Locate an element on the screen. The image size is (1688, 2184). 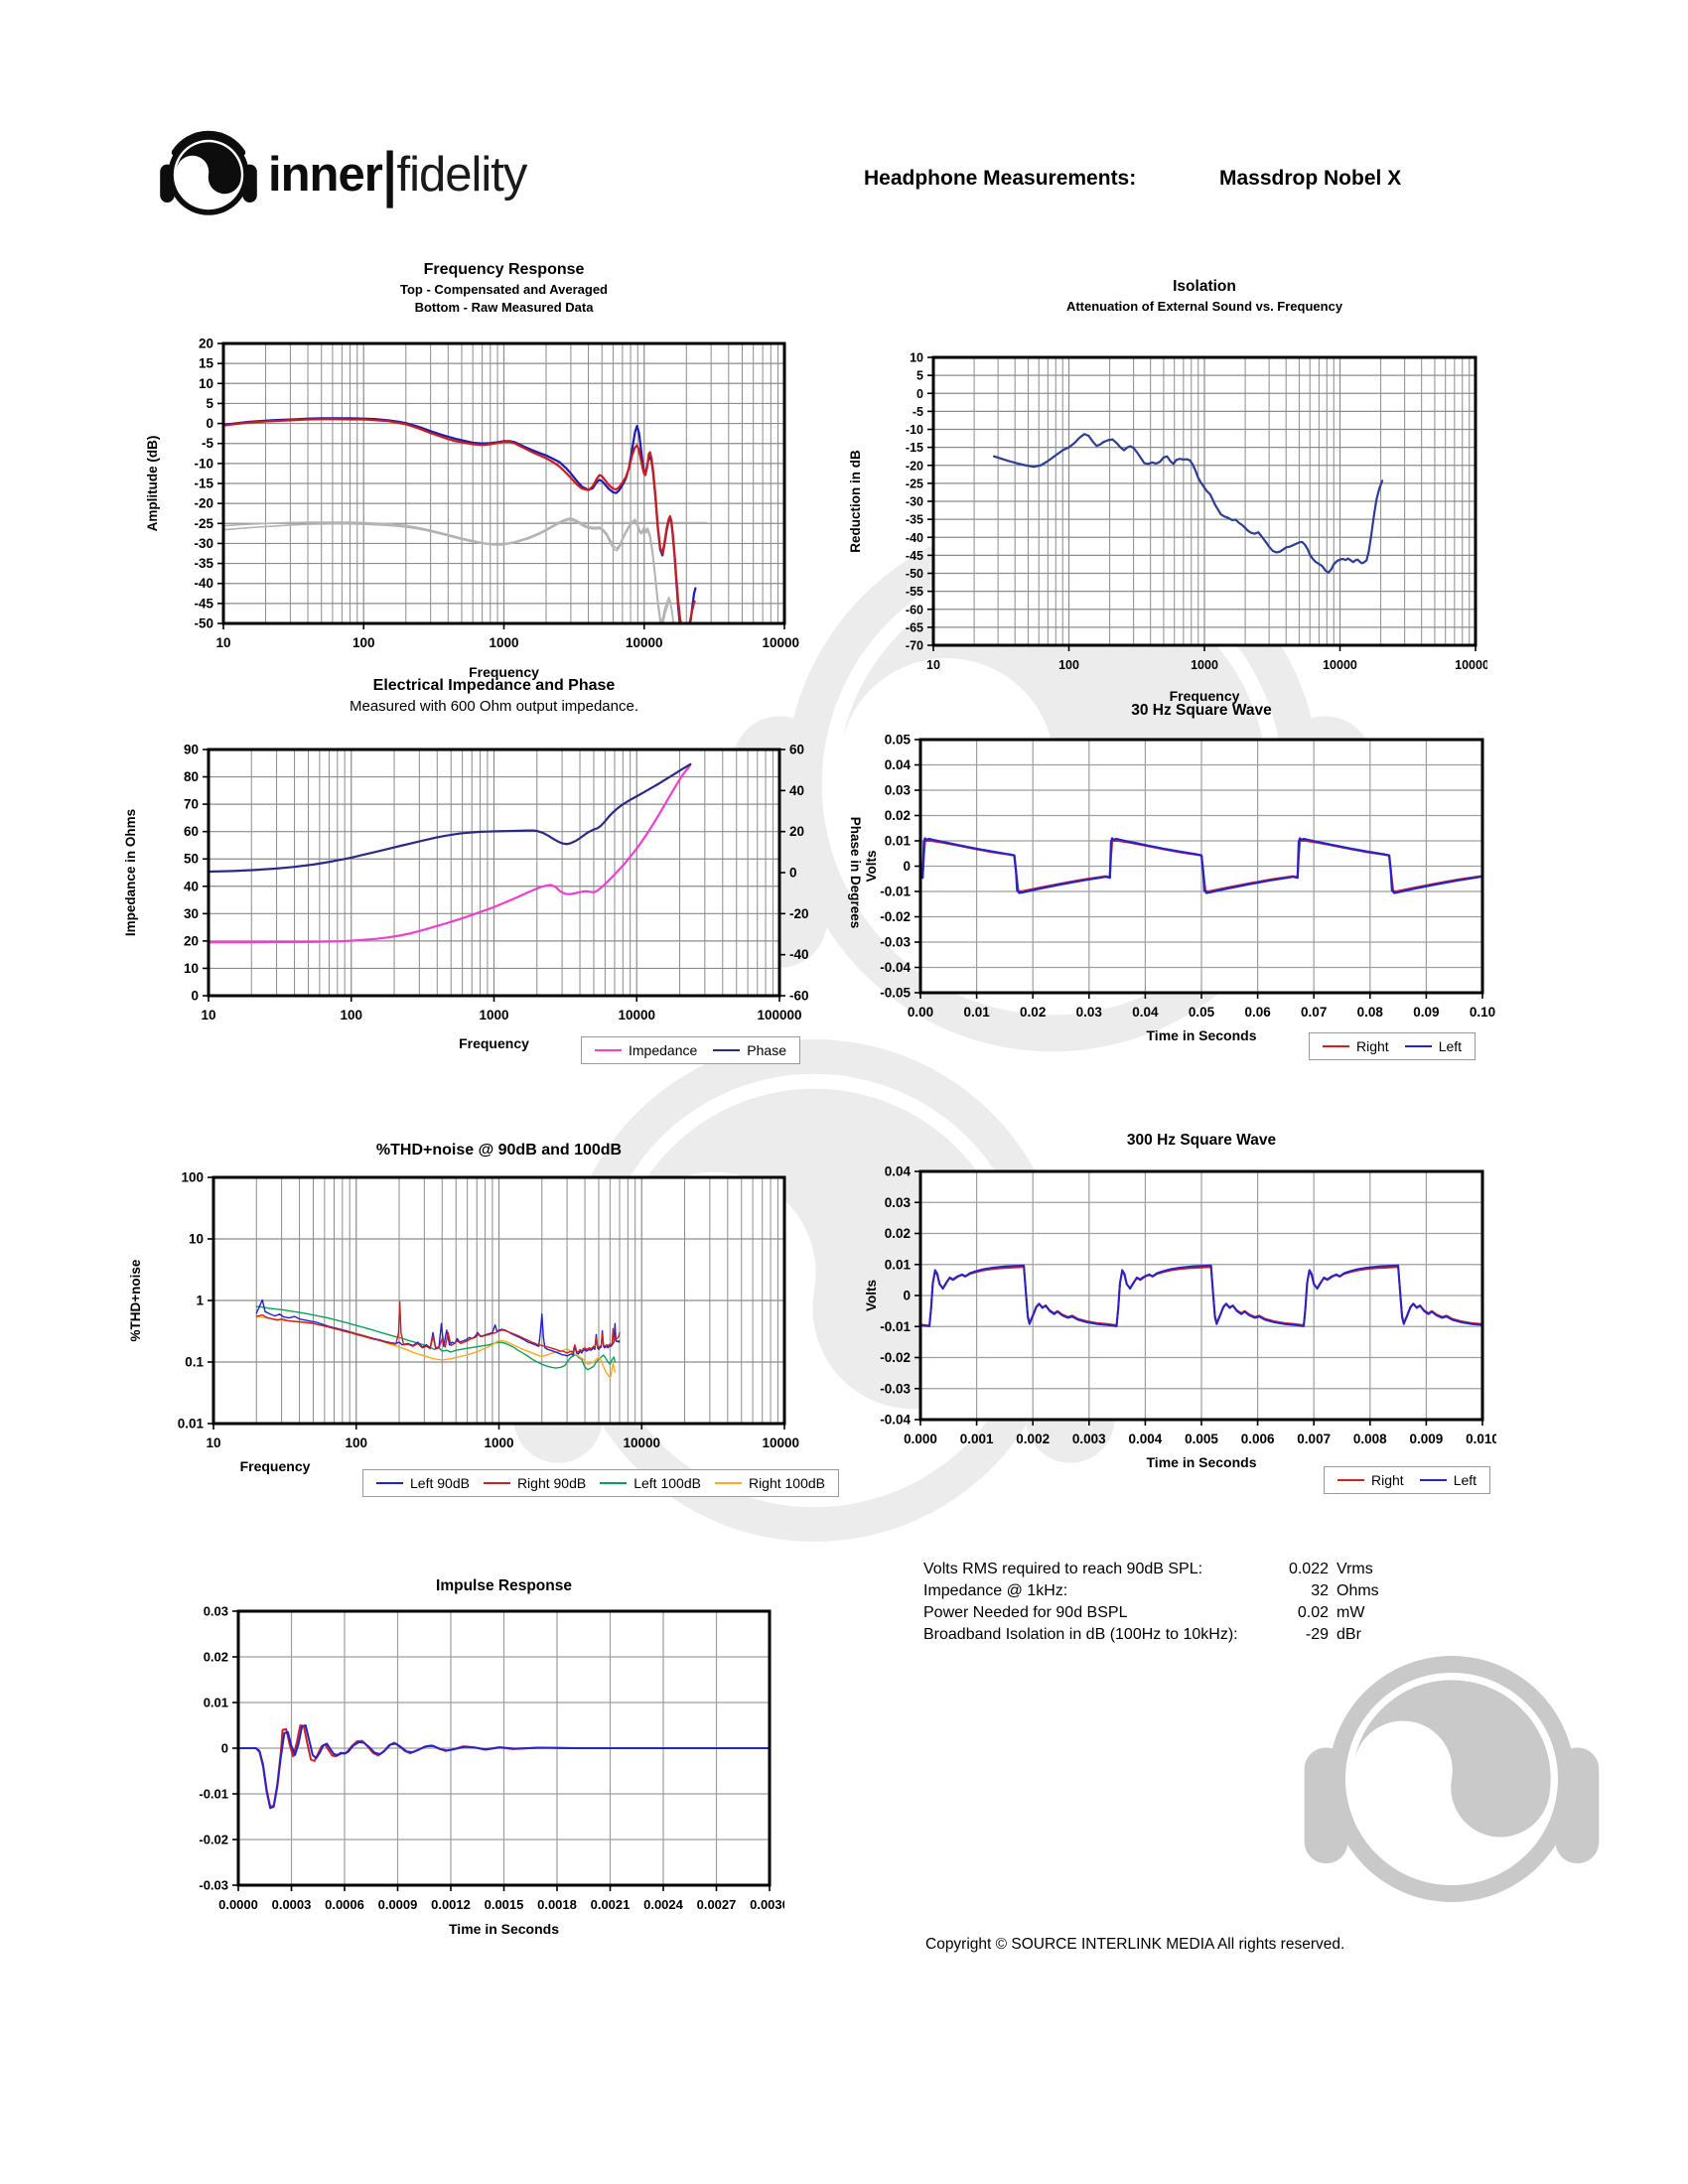
svg-text: 0.0018 is located at coordinates (557, 1904).